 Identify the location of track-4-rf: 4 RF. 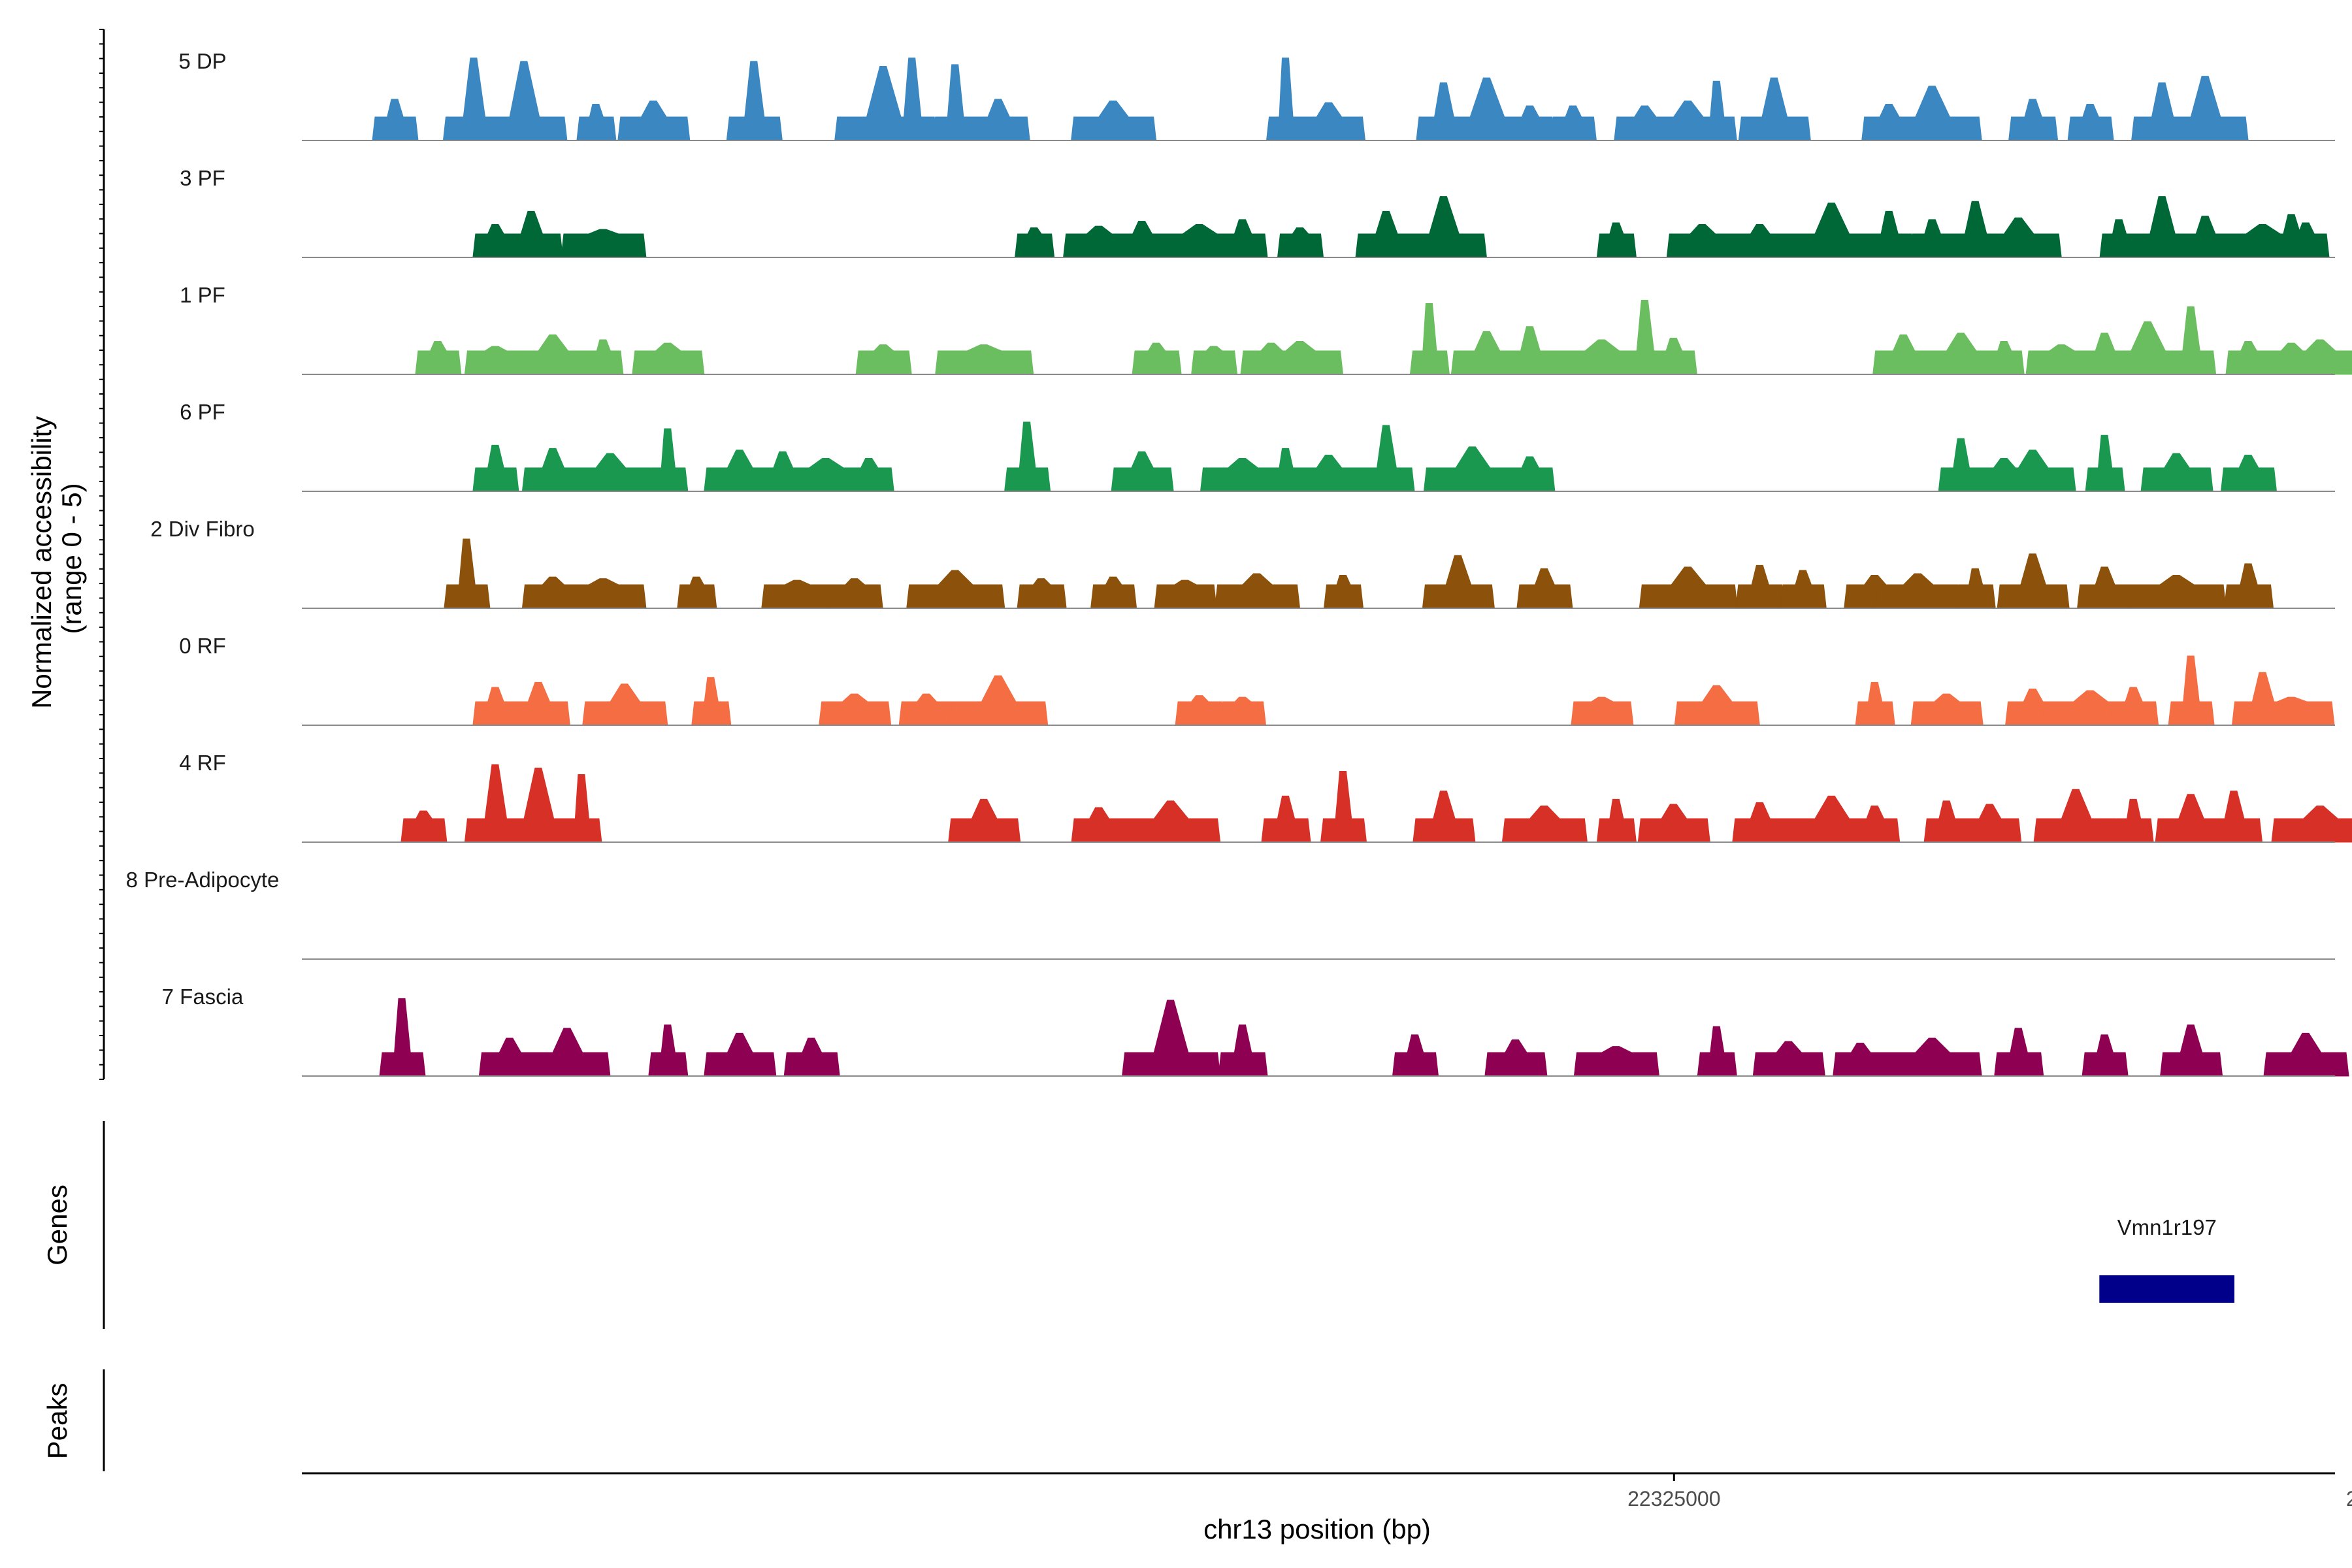
(1265, 797).